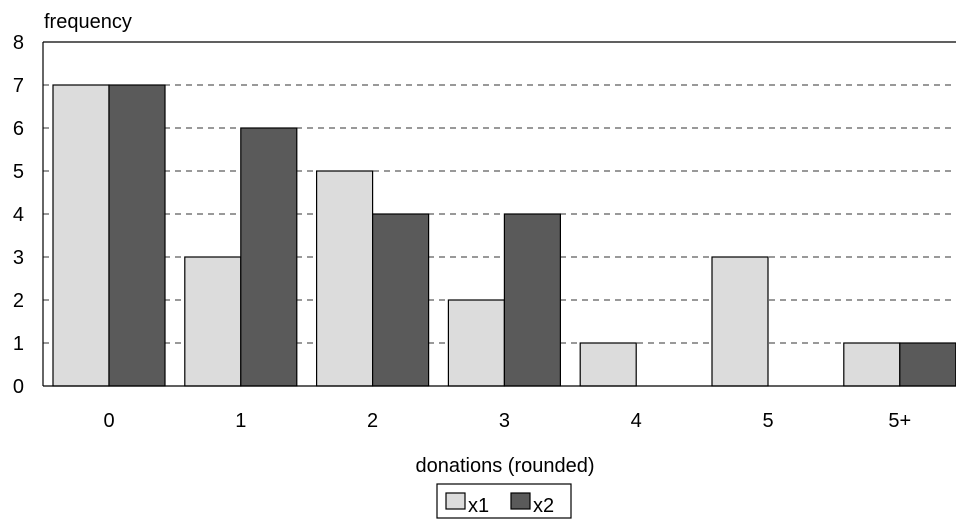 Image resolution: width=956 pixels, height=519 pixels. I want to click on legend: x1 x2, so click(504, 501).